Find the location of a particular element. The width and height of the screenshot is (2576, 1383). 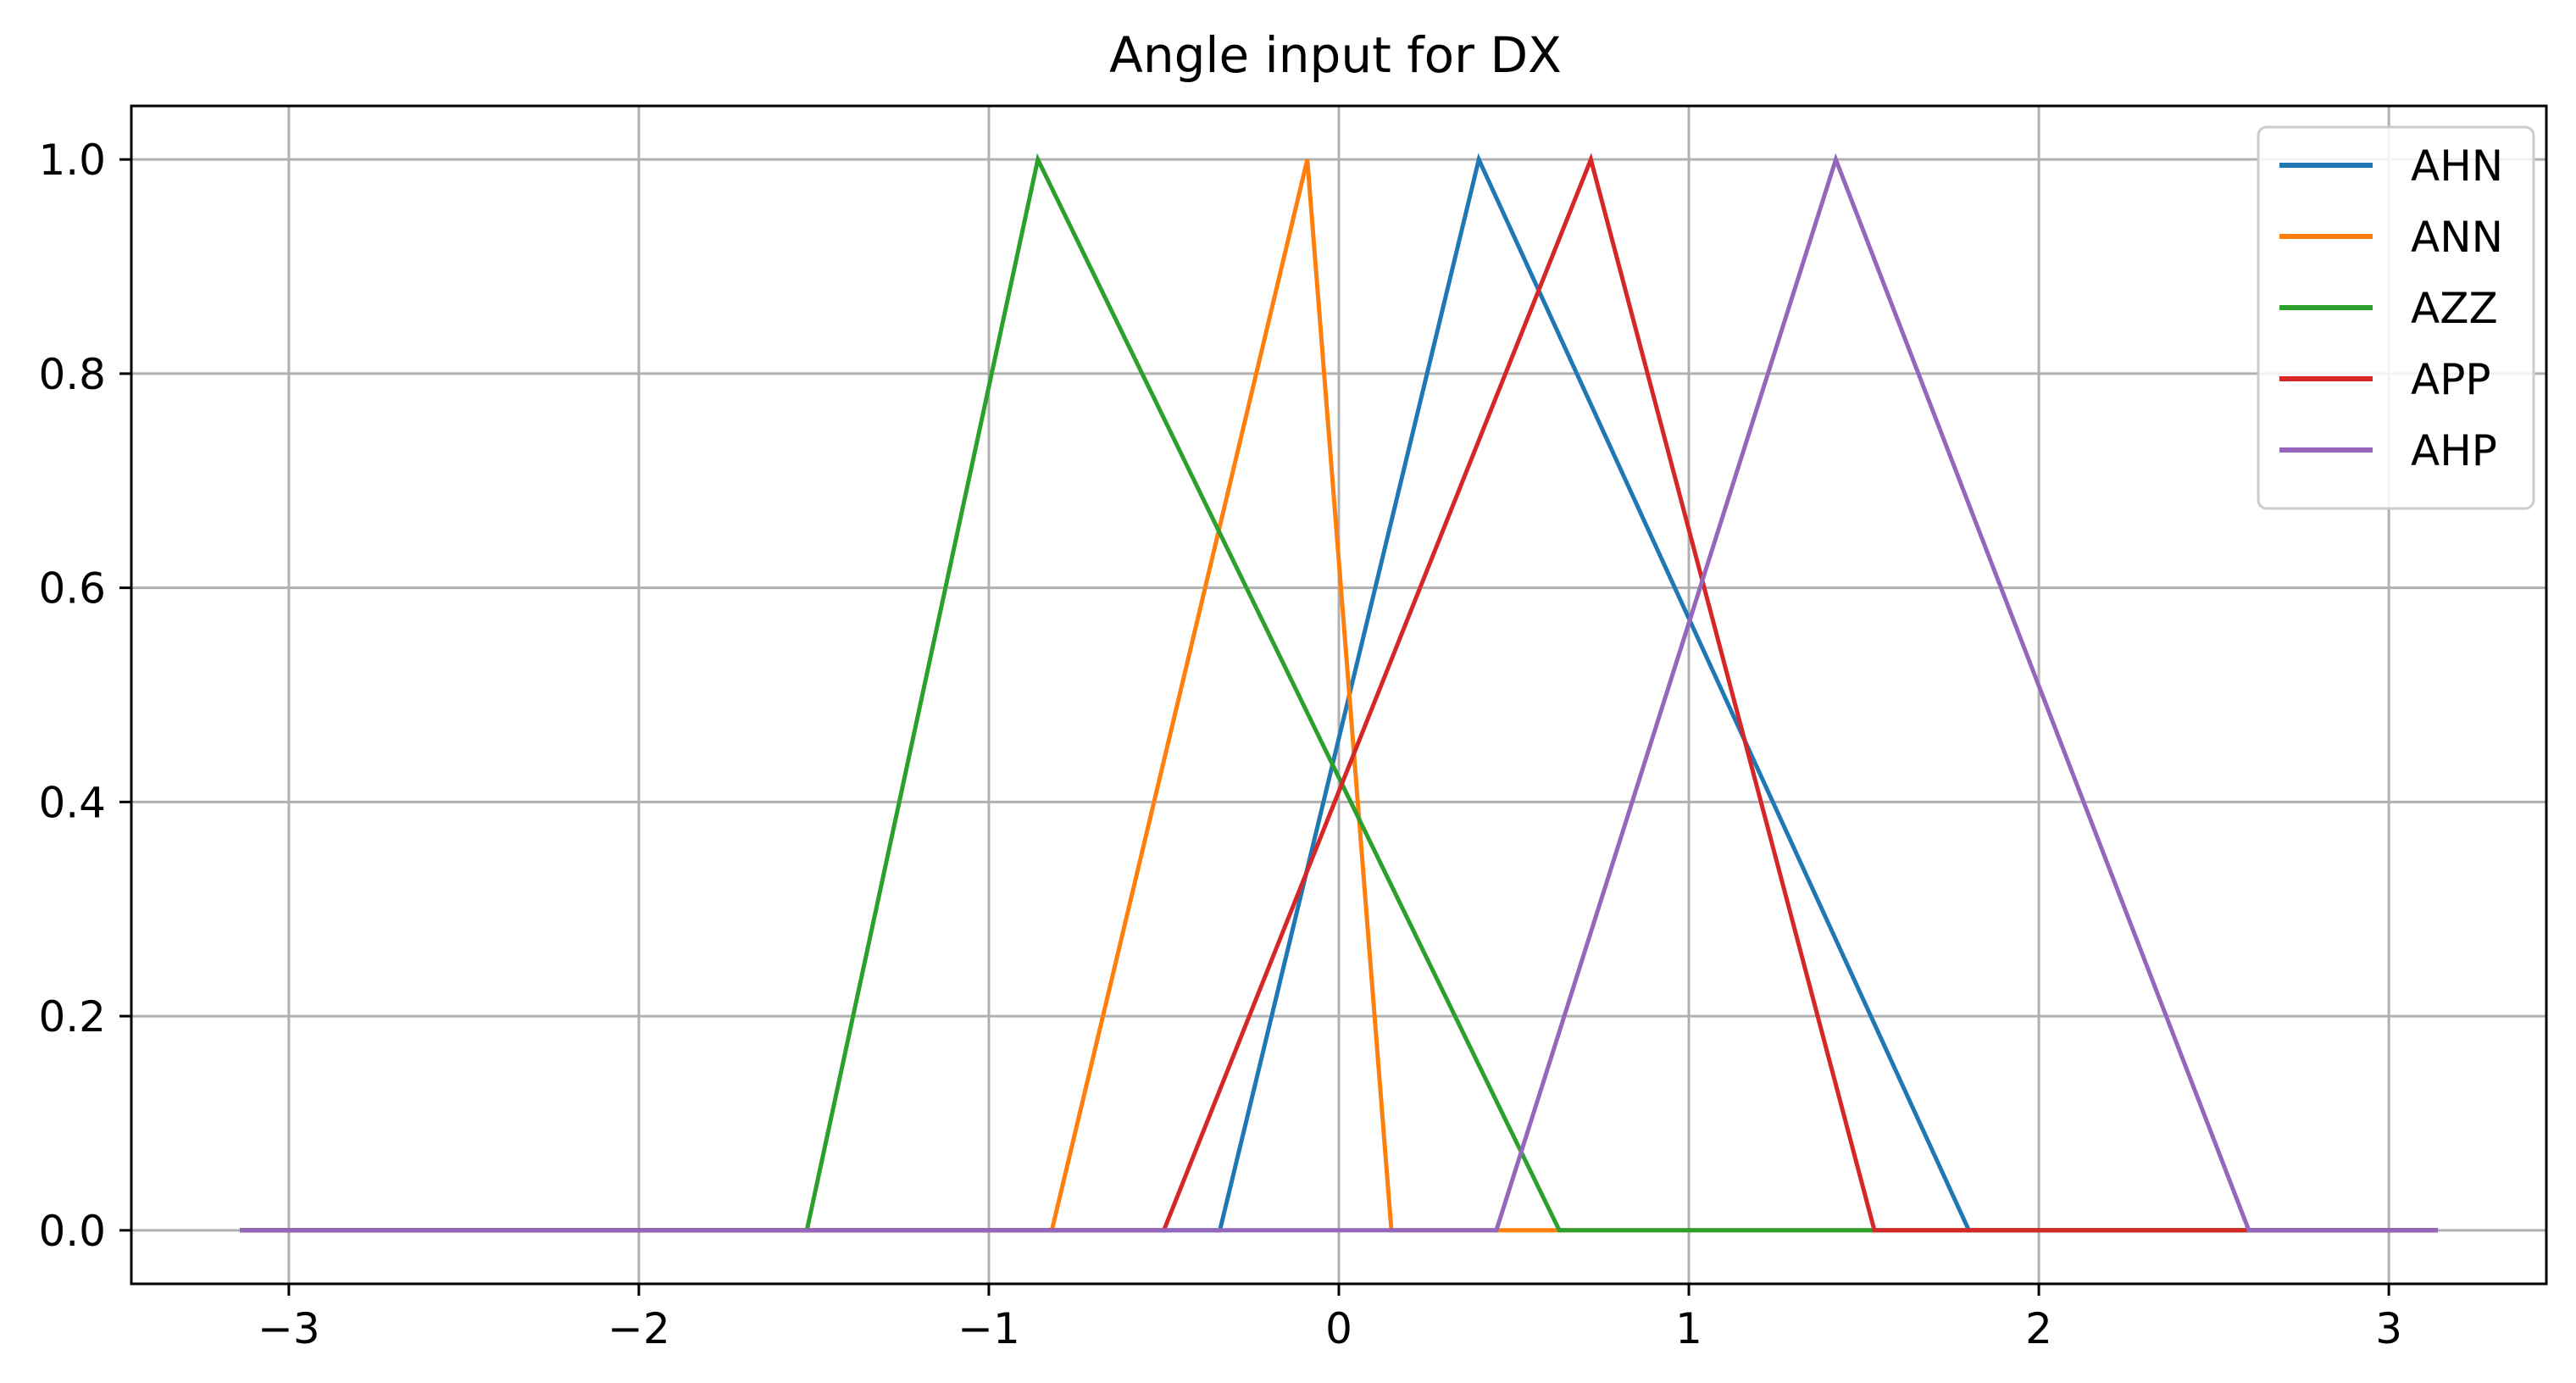

legend: AHN ANN AZZ APP AHP is located at coordinates (2396, 317).